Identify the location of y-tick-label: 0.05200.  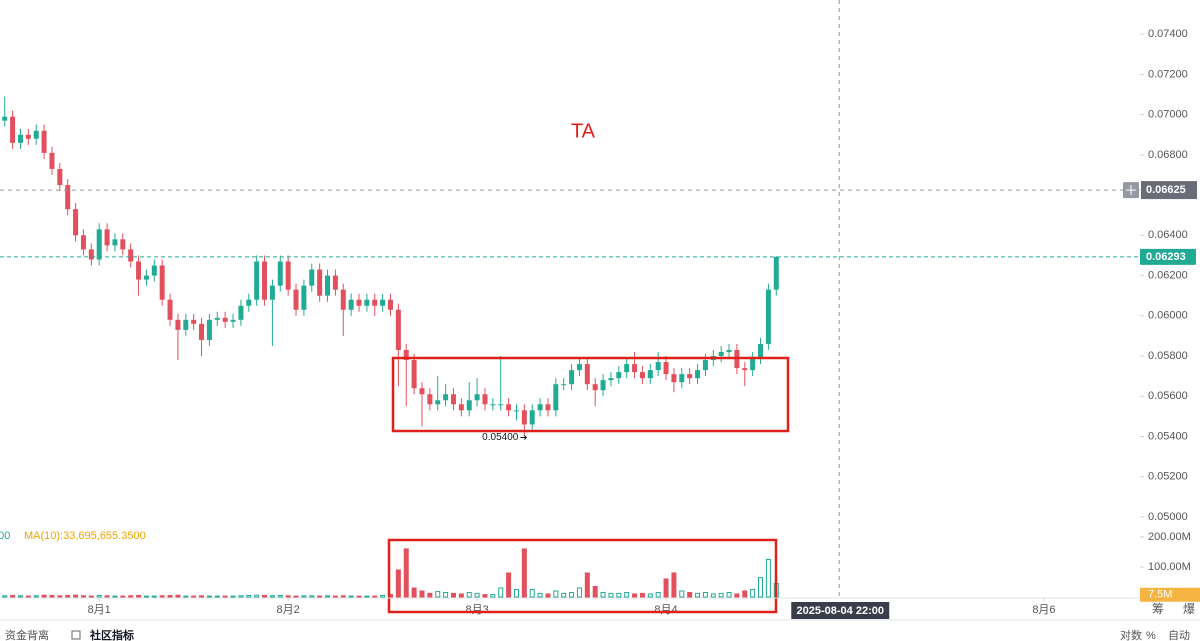
(1168, 477).